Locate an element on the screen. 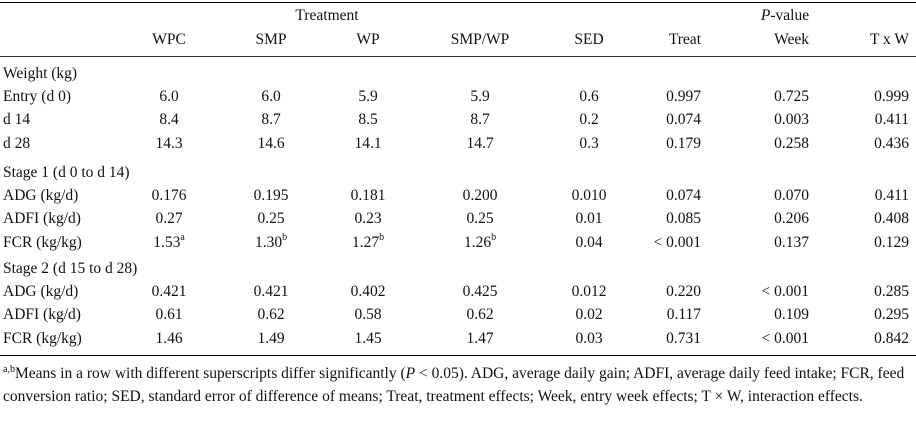 This screenshot has height=429, width=916. cell-value: 1.45 is located at coordinates (368, 338).